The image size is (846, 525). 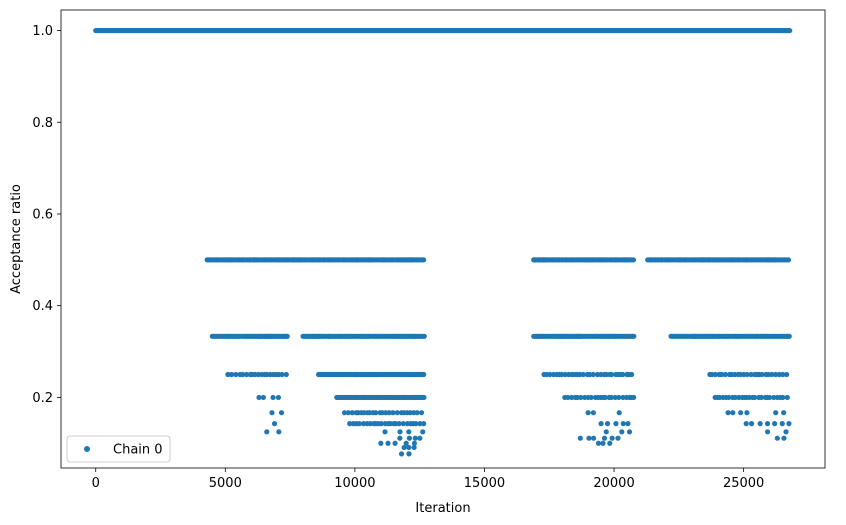 I want to click on legend: Chain 0, so click(x=118, y=449).